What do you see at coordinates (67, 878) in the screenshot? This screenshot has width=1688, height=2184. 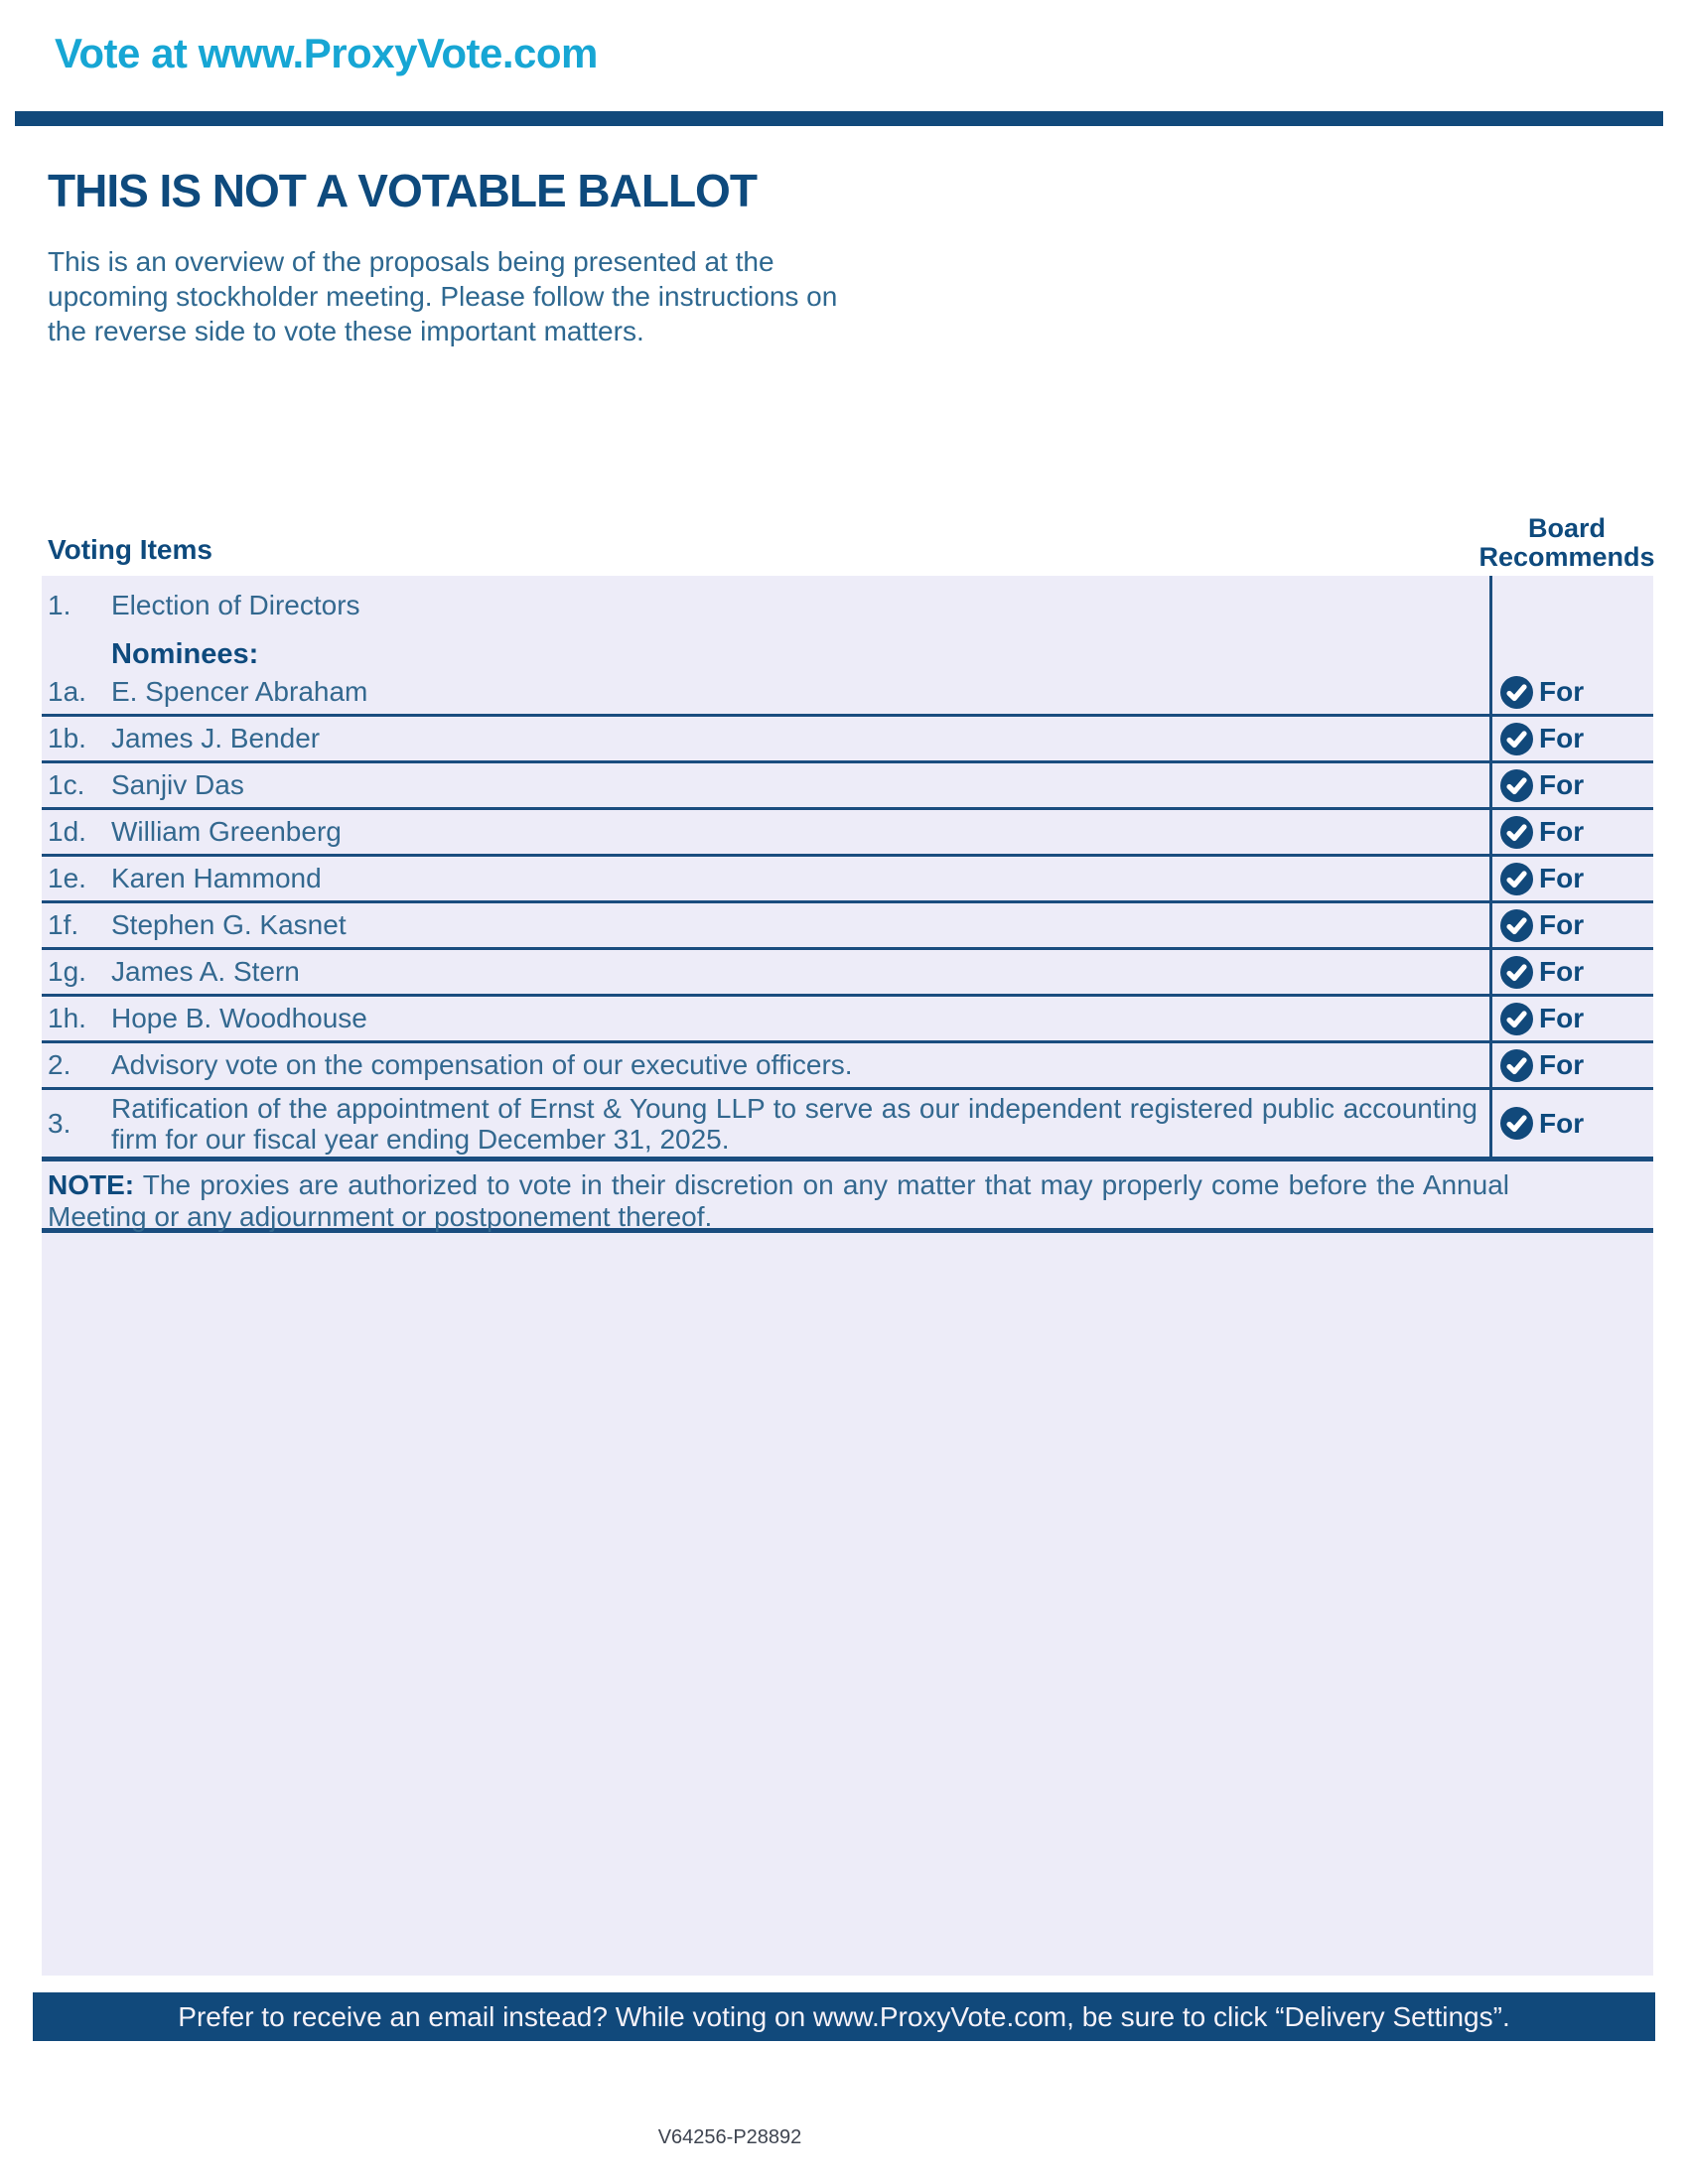 I see `row-number: 1e.` at bounding box center [67, 878].